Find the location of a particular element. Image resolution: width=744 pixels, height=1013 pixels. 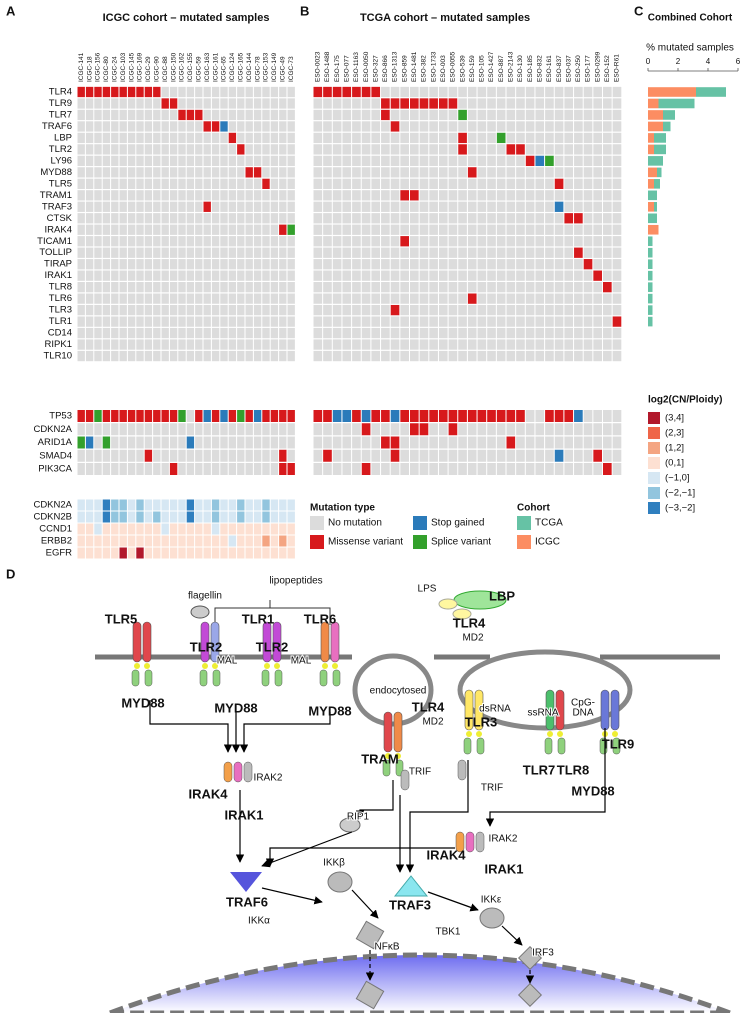

diagram-label: IKKβ is located at coordinates (334, 863).